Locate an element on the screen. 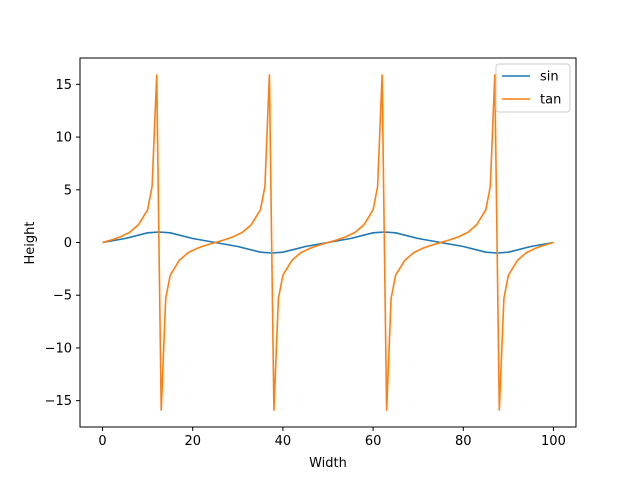 The width and height of the screenshot is (640, 480). y-tick-label: 10 is located at coordinates (63, 138).